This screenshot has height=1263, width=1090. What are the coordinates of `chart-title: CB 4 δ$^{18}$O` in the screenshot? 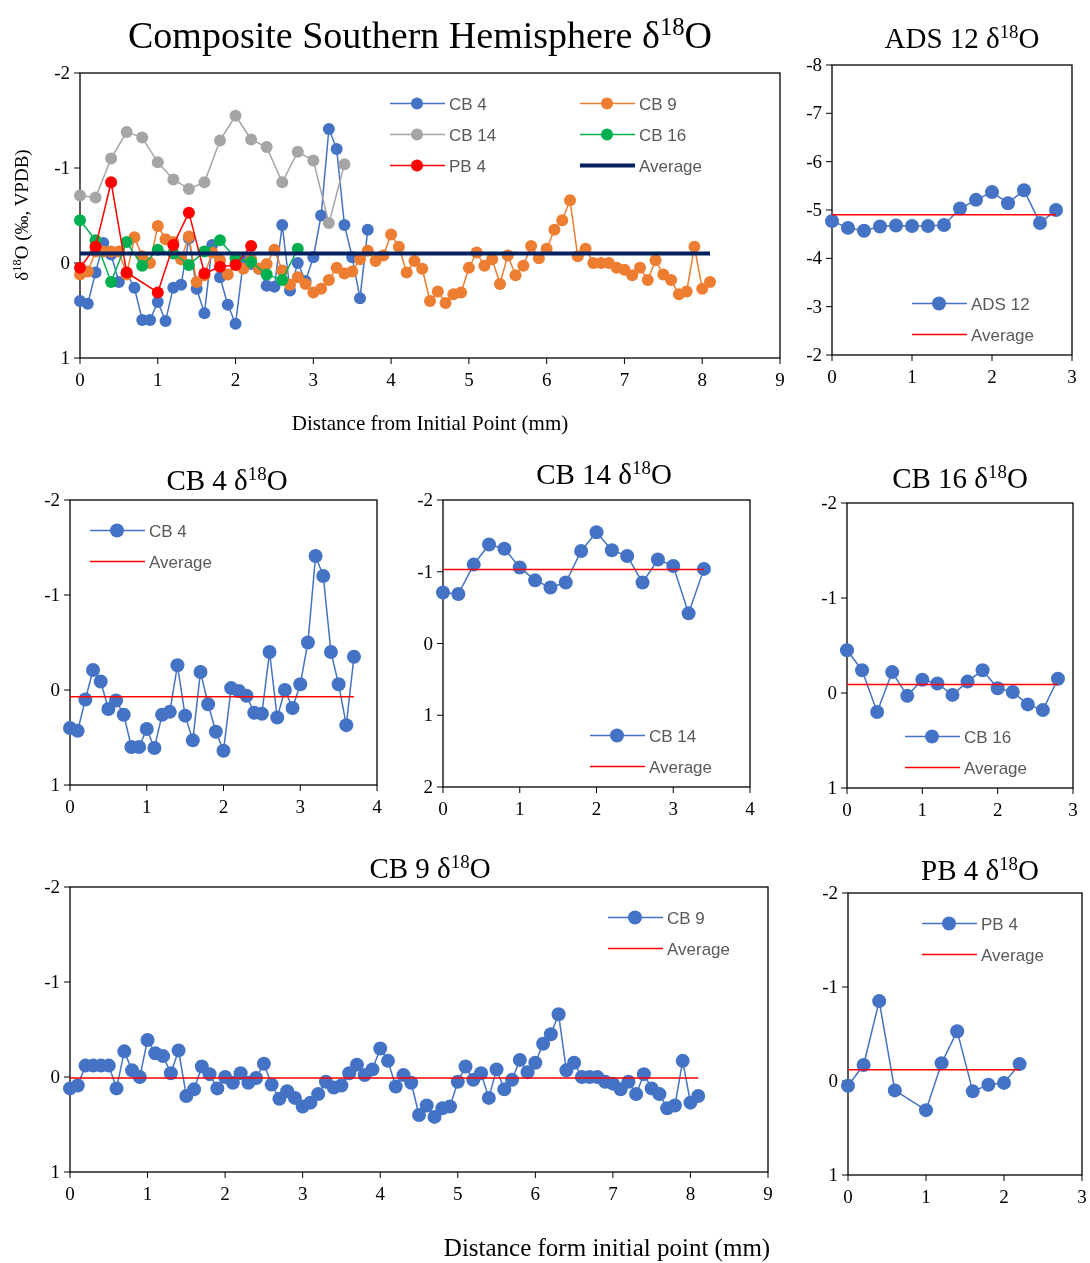 It's located at (227, 479).